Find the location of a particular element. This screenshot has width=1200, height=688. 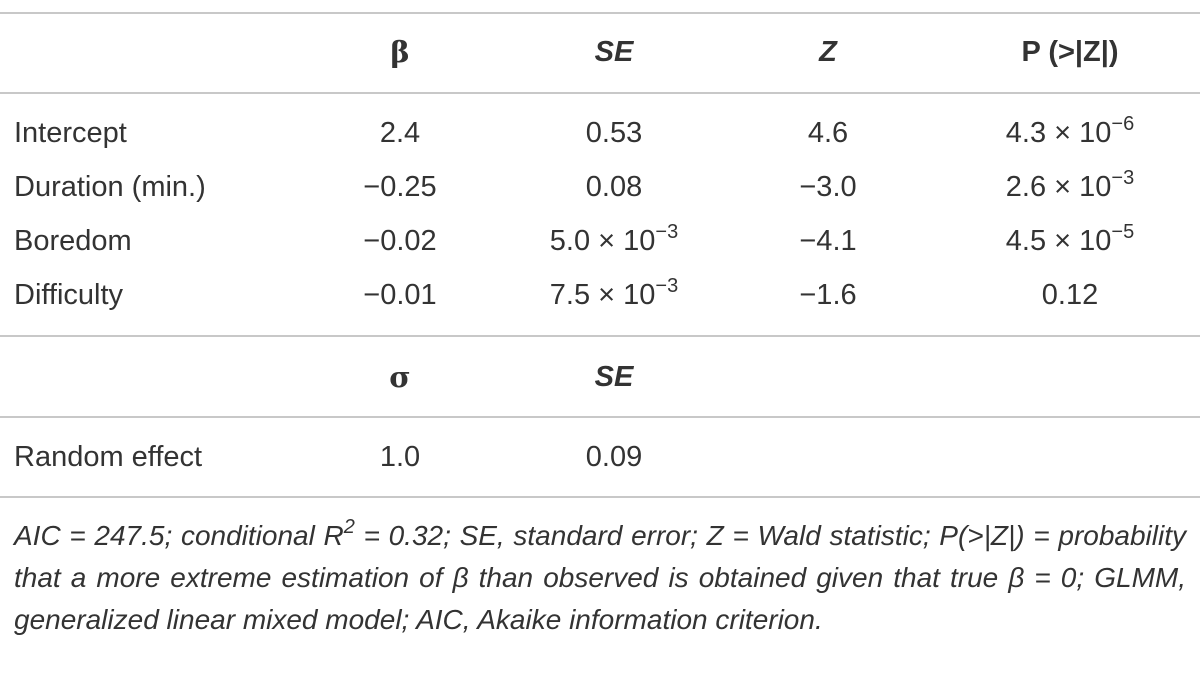

table-cell: 7.5 × 10⁻³ is located at coordinates (614, 295).